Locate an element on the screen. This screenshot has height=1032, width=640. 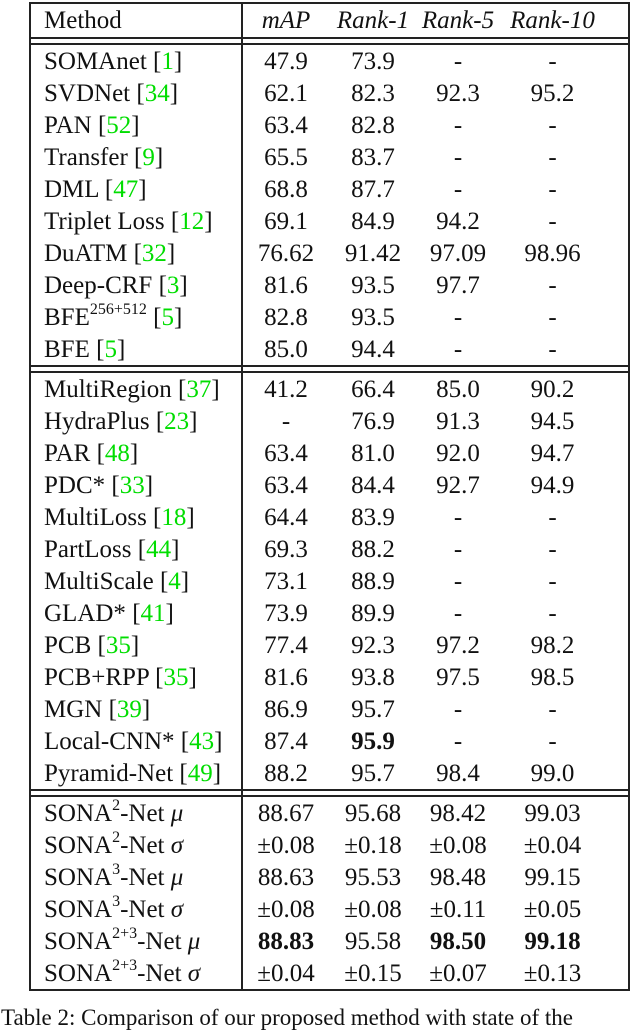
method-cell: GLAD* [41] is located at coordinates (109, 613).